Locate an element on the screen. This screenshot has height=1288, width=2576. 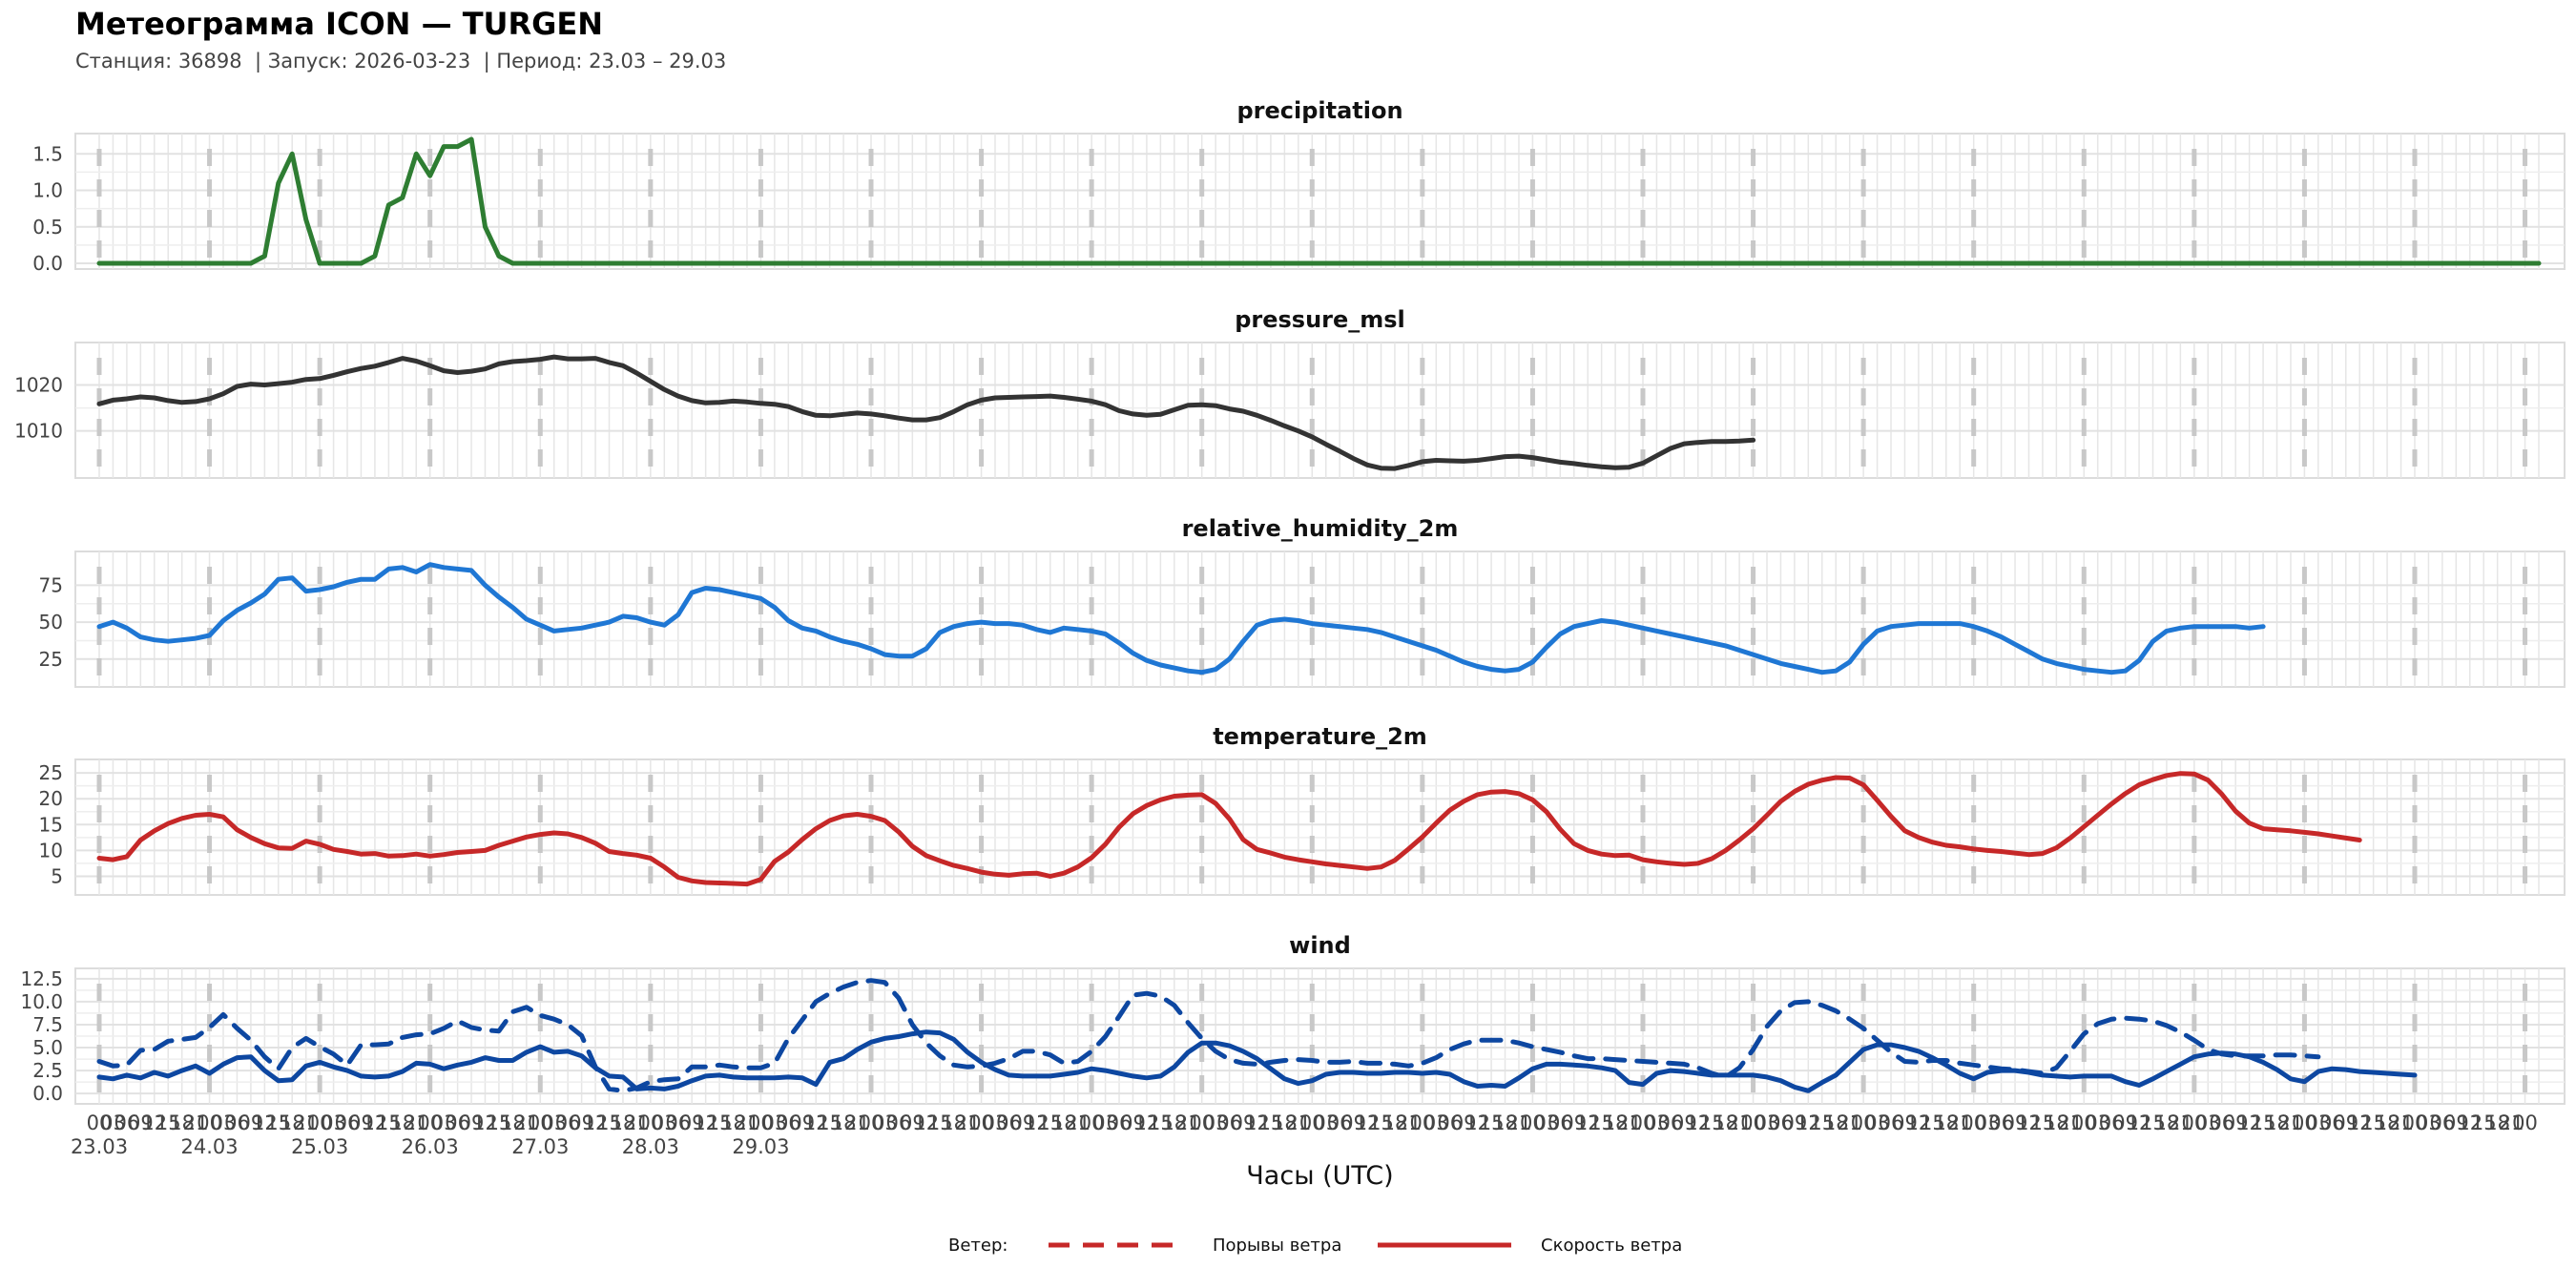
panel-pressure-msl: 1010 1020 pressure_msl is located at coordinates (1290, 392).